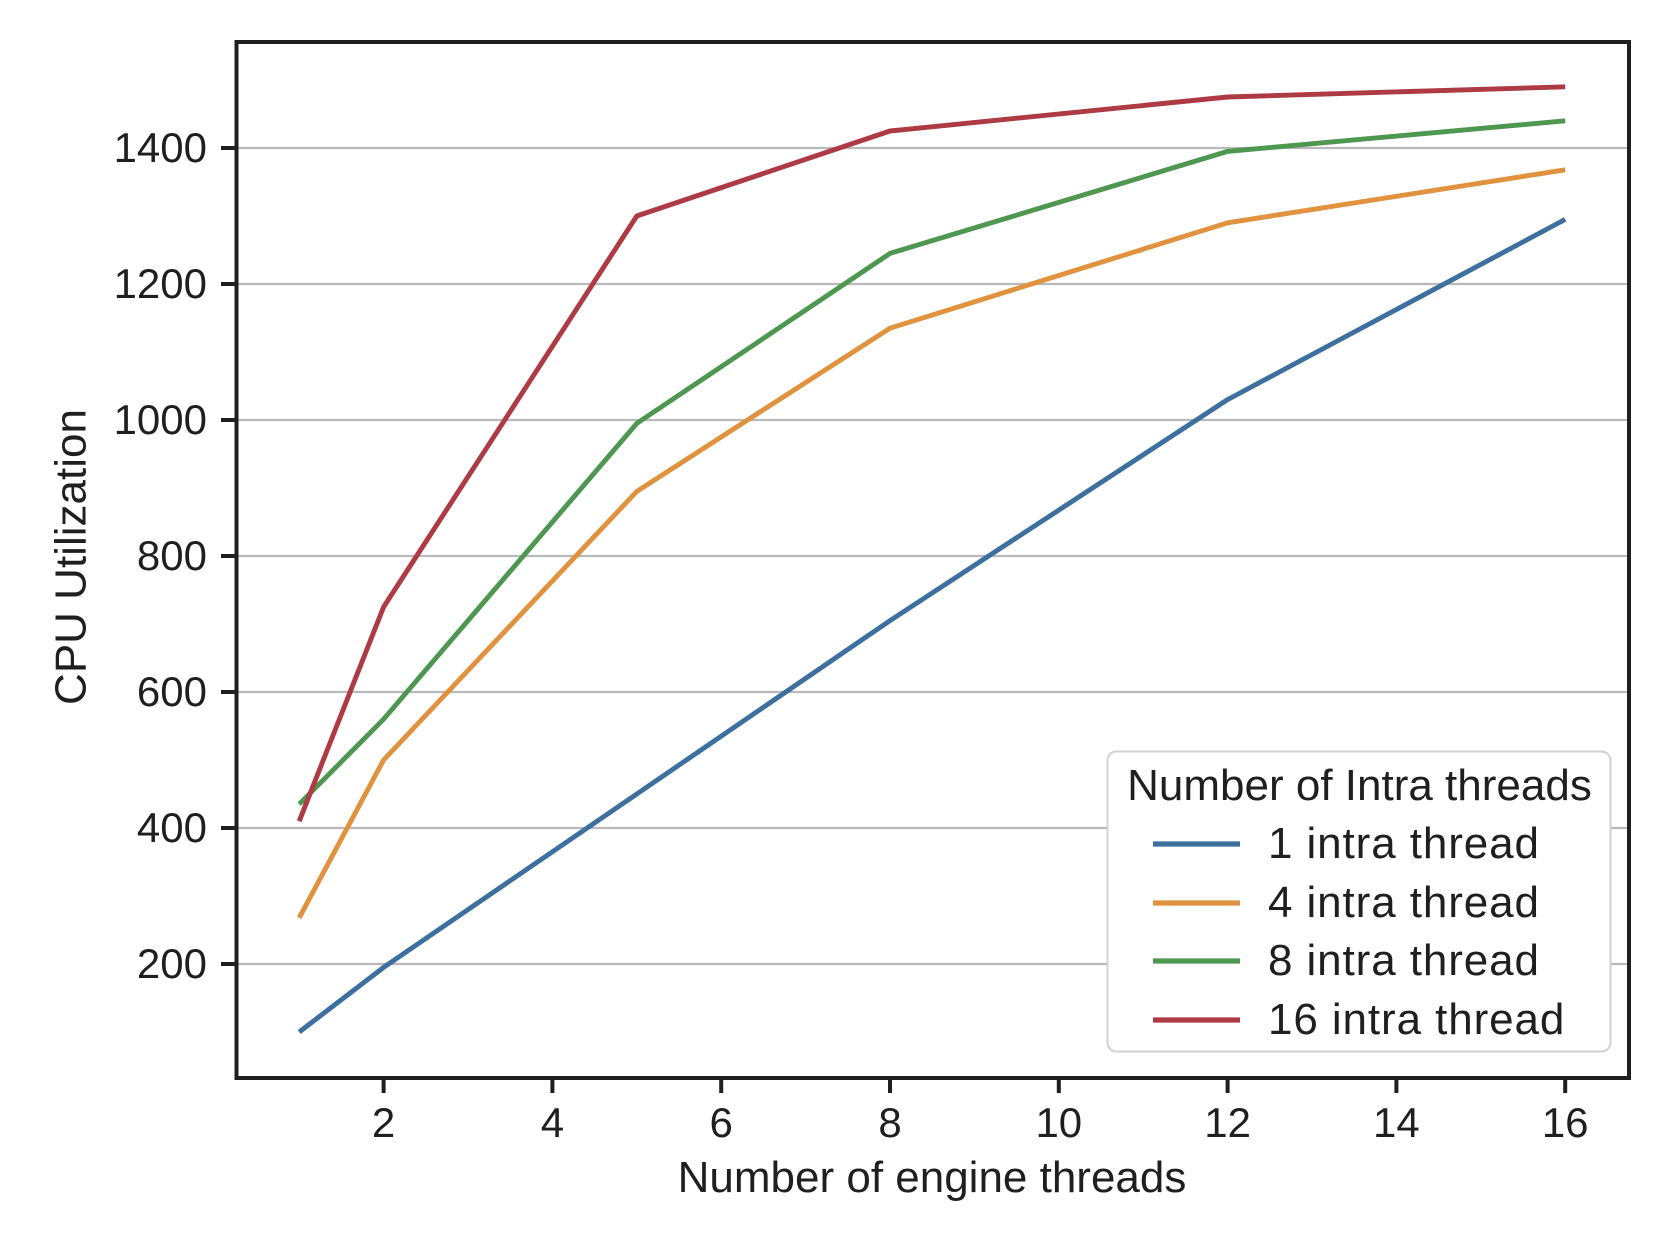 The image size is (1676, 1237). I want to click on svg-text: 8 intra thread, so click(1404, 960).